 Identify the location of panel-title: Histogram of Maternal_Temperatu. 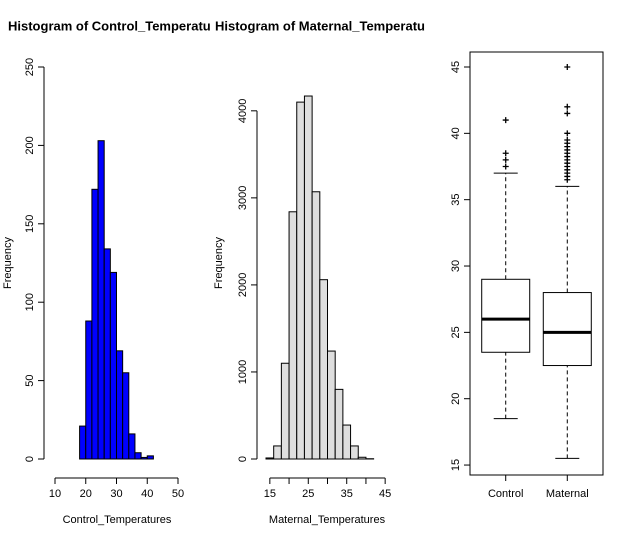
(320, 25).